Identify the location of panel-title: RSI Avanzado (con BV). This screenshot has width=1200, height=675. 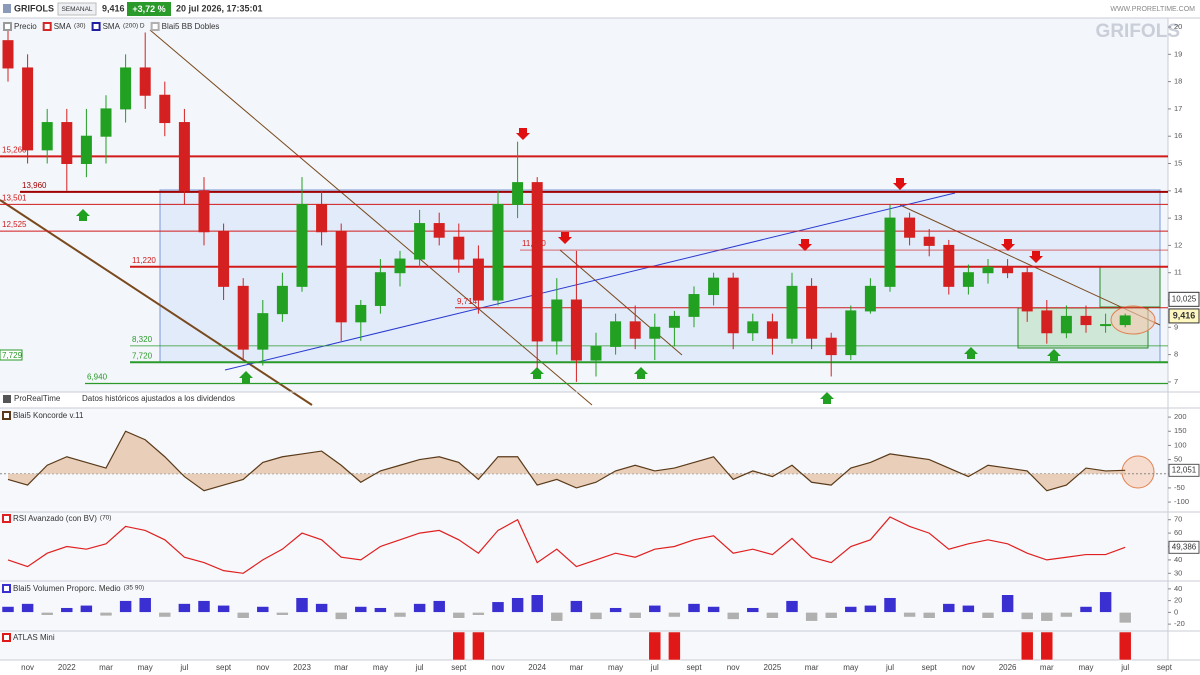
(55, 518).